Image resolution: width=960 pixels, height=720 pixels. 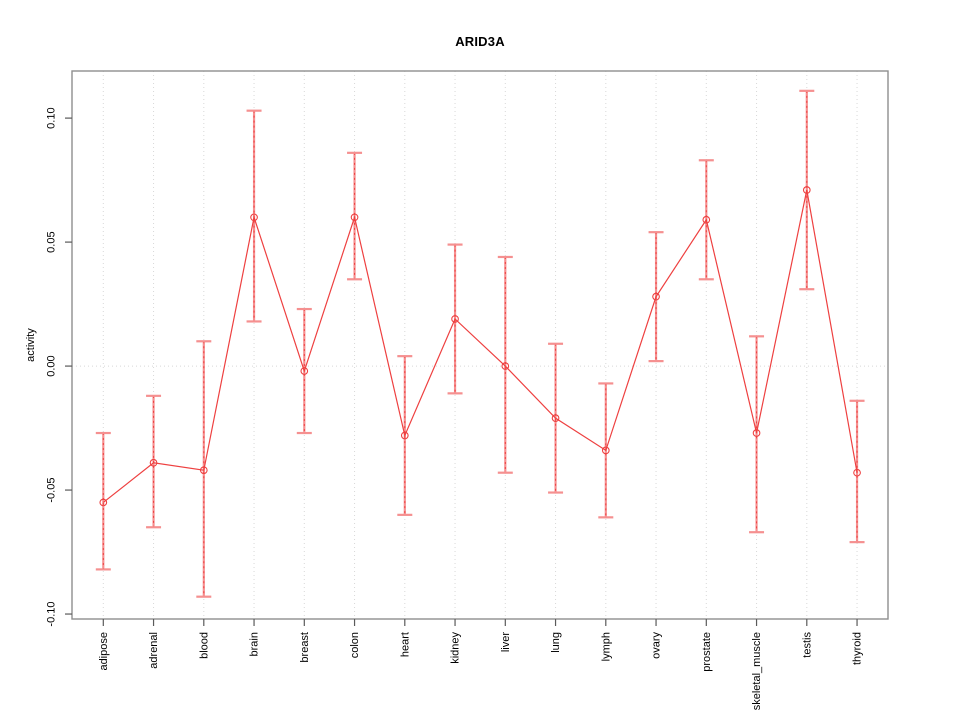 What do you see at coordinates (657, 645) in the screenshot?
I see `x-tick-label: ovary` at bounding box center [657, 645].